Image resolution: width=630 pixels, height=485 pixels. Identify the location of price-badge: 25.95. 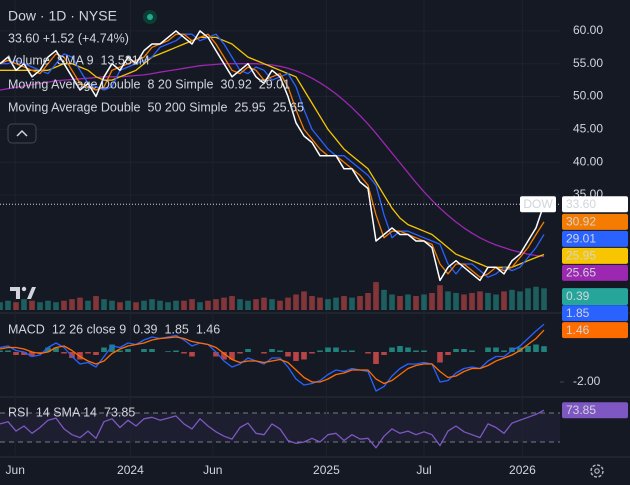
(581, 256).